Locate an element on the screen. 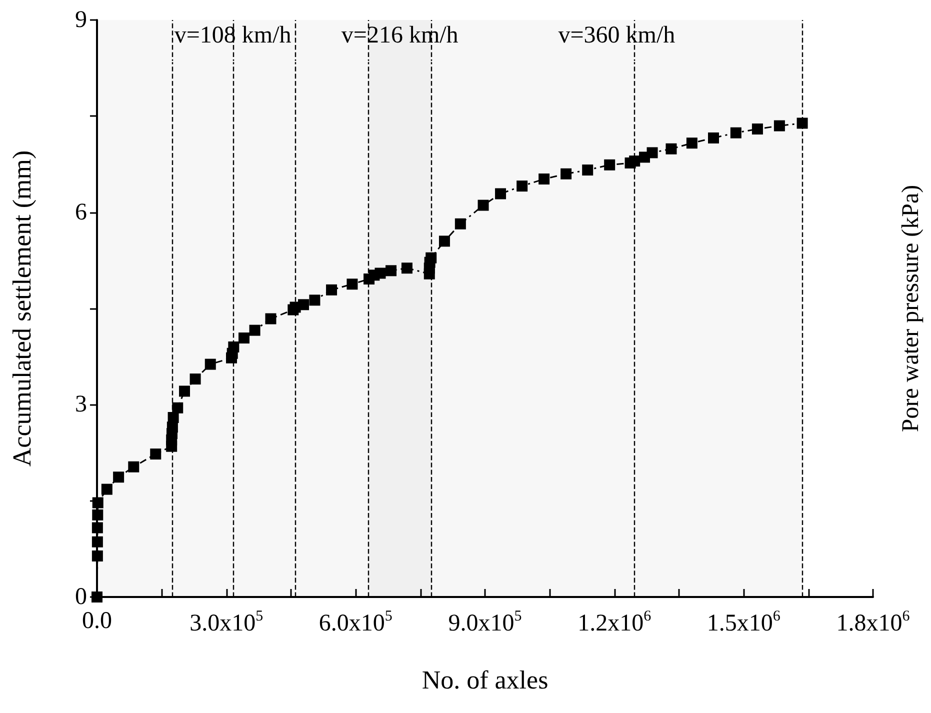 This screenshot has width=931, height=713. y-axis-title: Accumulated settlement (mm) is located at coordinates (22, 308).